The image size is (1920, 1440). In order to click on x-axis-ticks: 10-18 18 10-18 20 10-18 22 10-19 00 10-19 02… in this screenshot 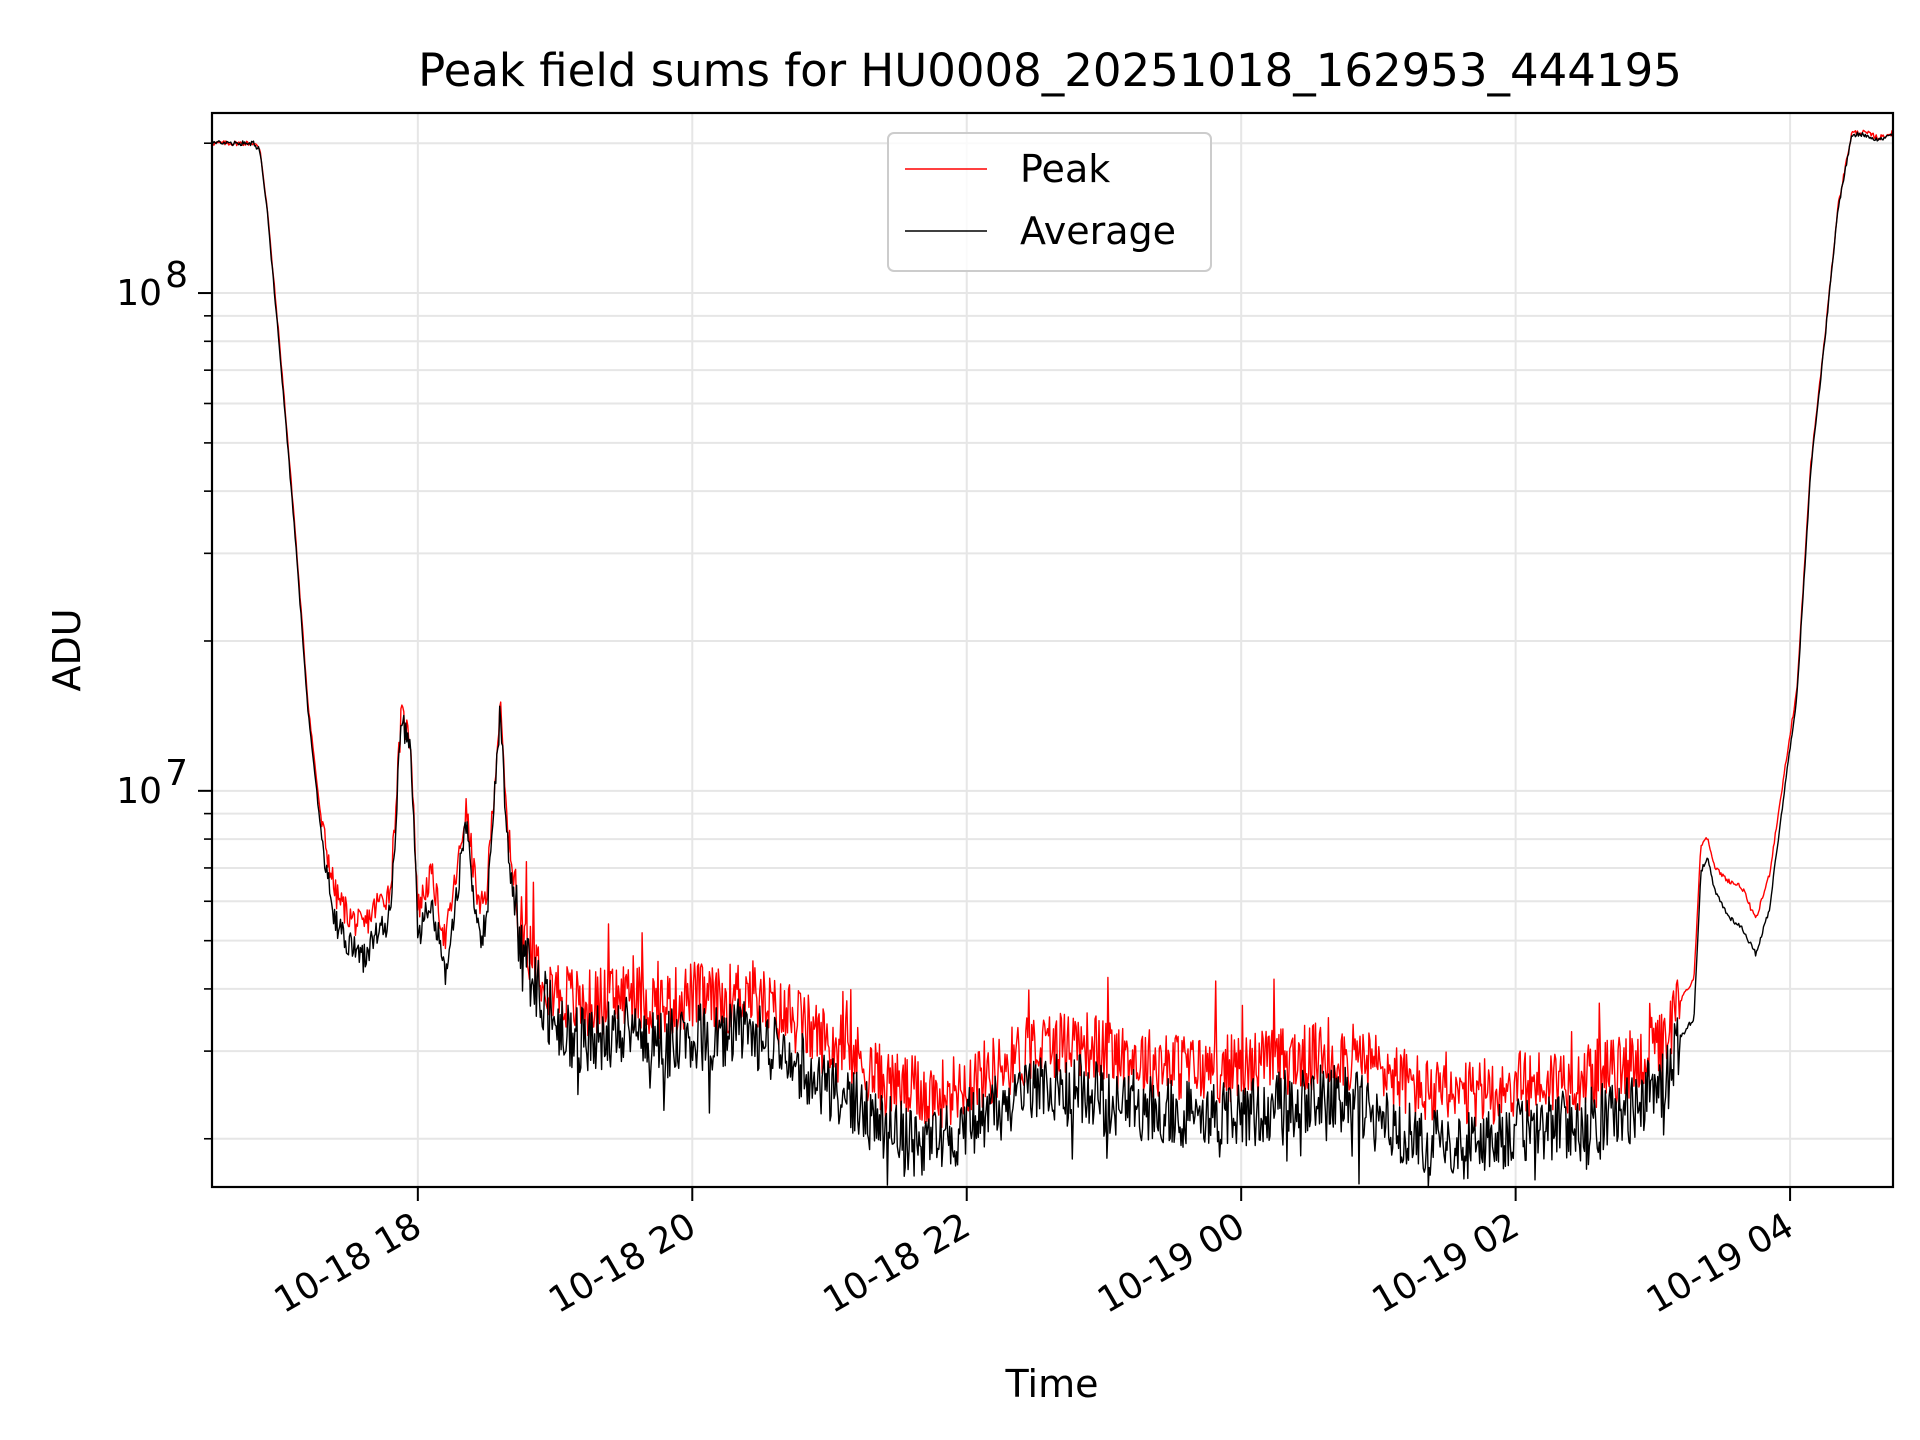, I will do `click(1034, 1254)`.